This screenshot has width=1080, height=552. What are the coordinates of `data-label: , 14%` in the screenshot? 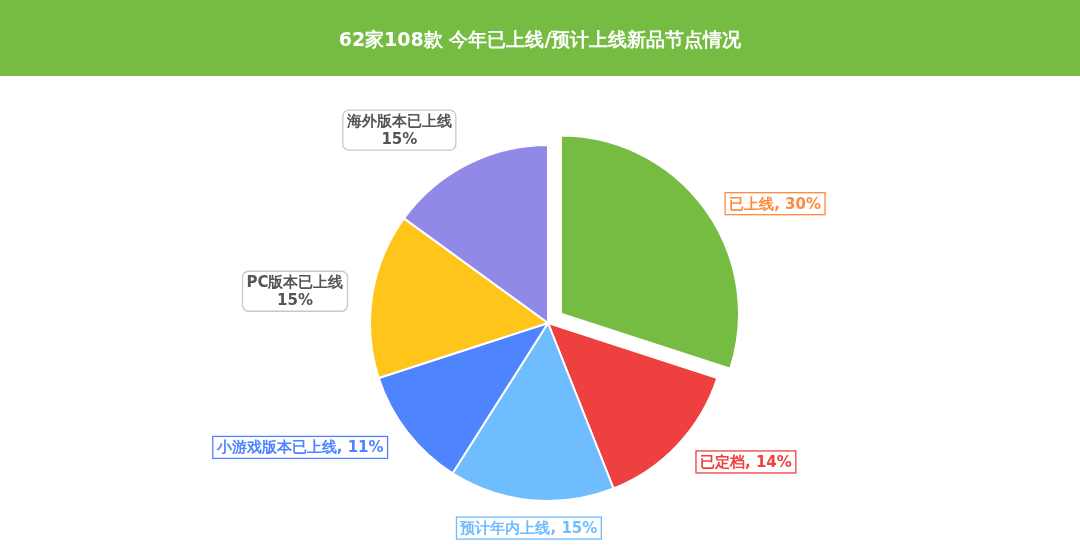 It's located at (768, 461).